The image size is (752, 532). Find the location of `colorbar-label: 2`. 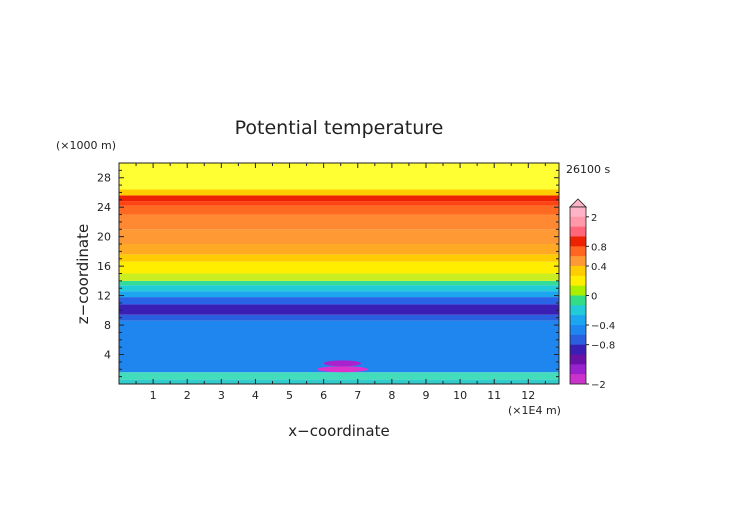

colorbar-label: 2 is located at coordinates (594, 218).